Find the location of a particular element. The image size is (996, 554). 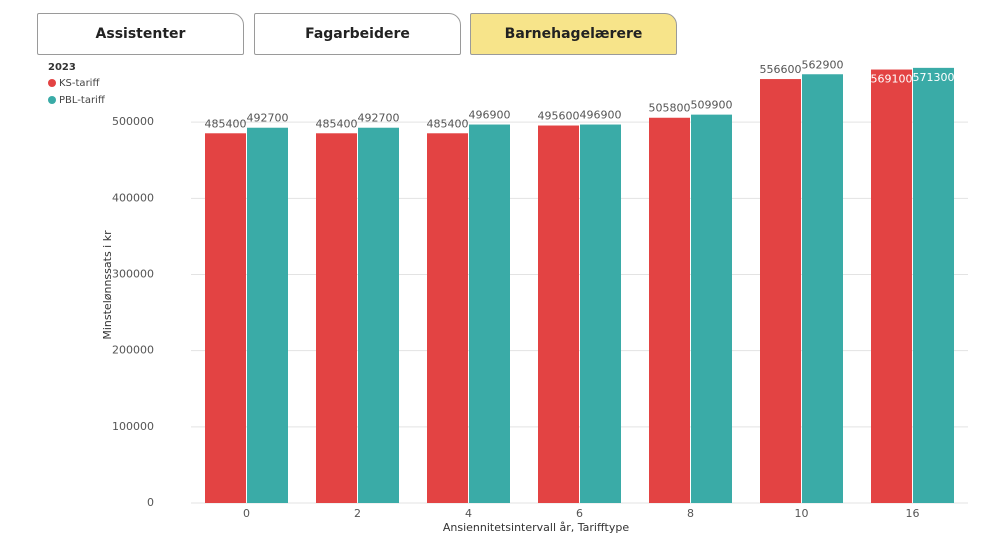

y-tick-label: 500000 is located at coordinates (133, 121).